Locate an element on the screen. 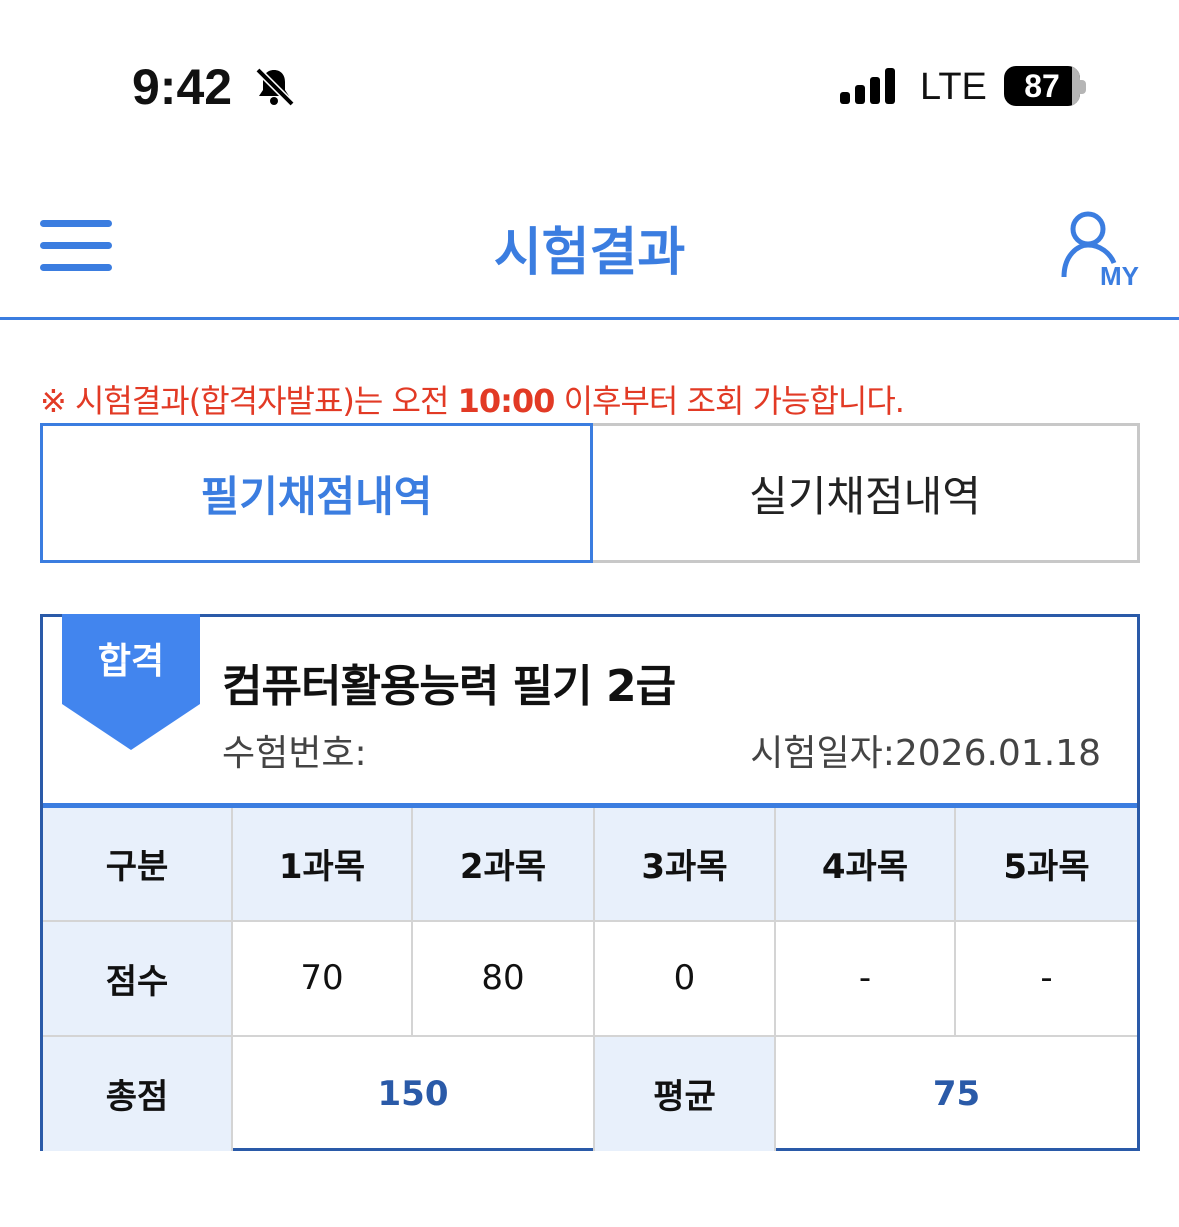 Image resolution: width=1179 pixels, height=1227 pixels. network-type: LTE is located at coordinates (953, 87).